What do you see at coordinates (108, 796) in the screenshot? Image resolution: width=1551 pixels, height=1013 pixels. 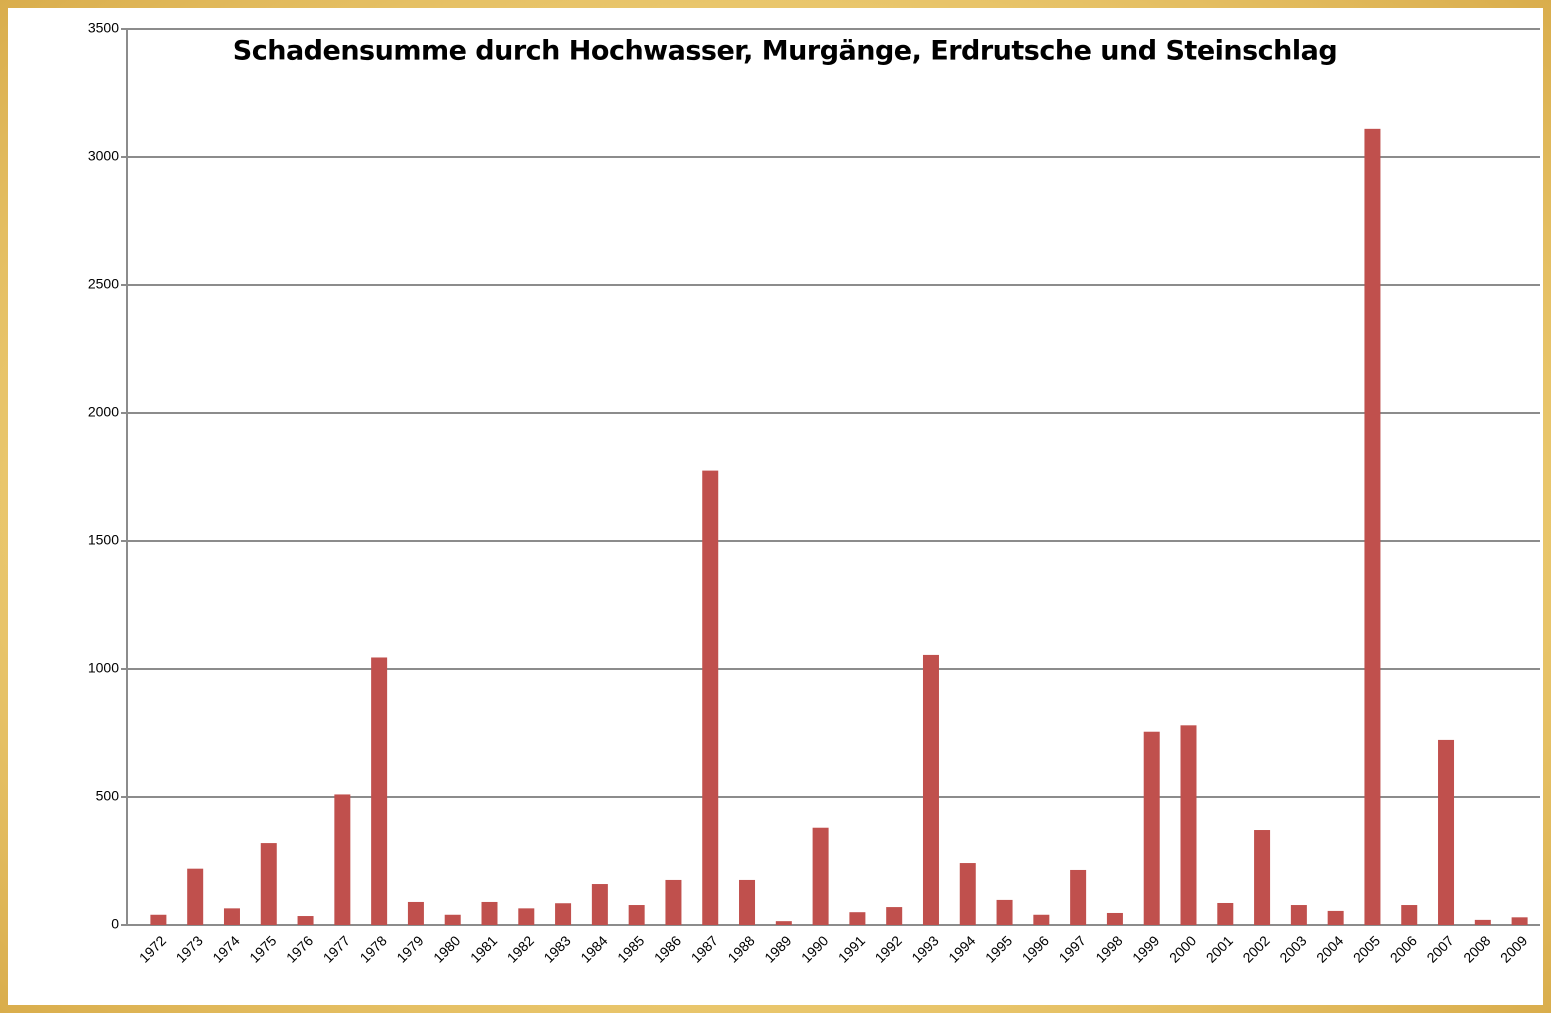 I see `y-tick-label: 500` at bounding box center [108, 796].